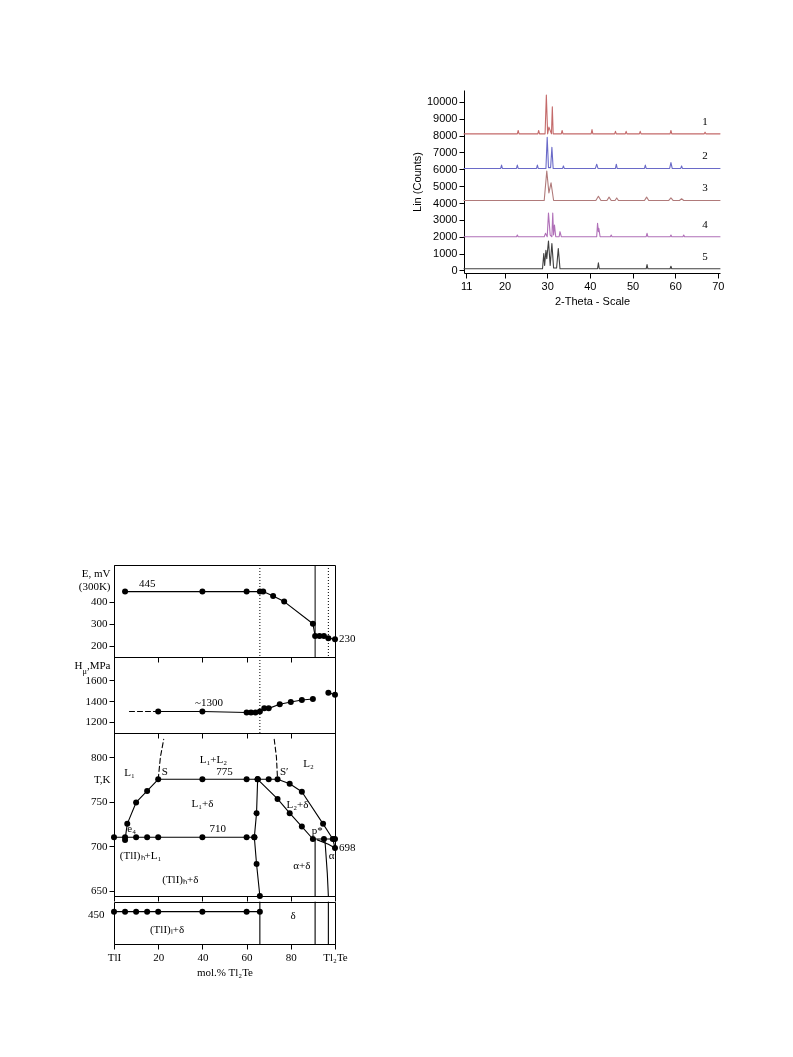  Describe the element at coordinates (284, 770) in the screenshot. I see `annotation: S′` at that location.